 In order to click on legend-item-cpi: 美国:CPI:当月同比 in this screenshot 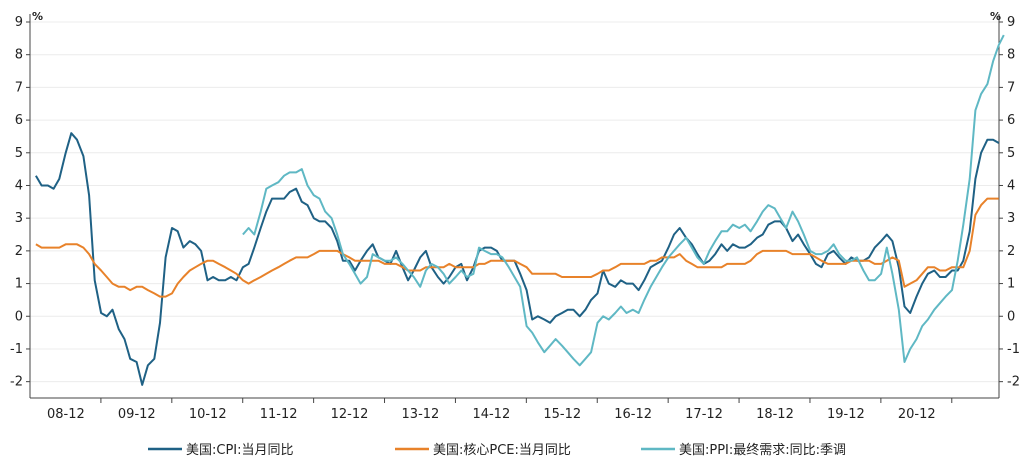, I will do `click(221, 450)`.